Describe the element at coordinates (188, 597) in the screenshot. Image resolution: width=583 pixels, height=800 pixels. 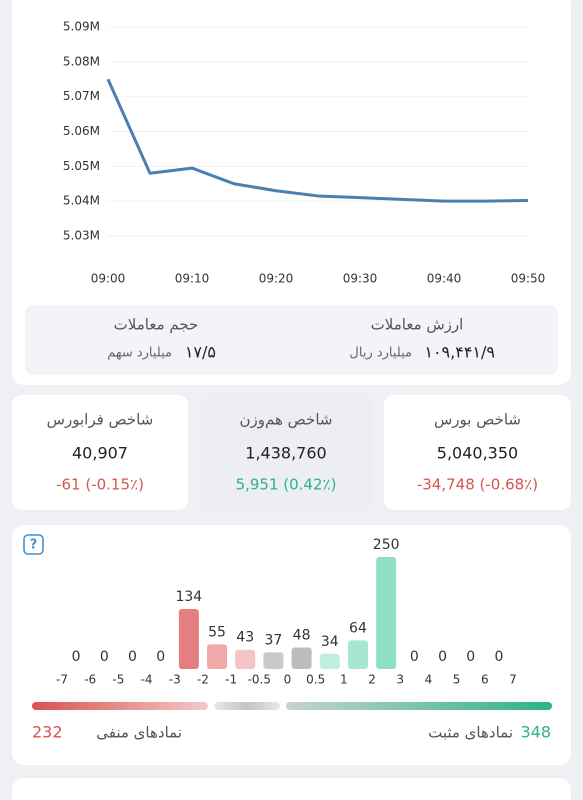
I see `bar-label: 134` at that location.